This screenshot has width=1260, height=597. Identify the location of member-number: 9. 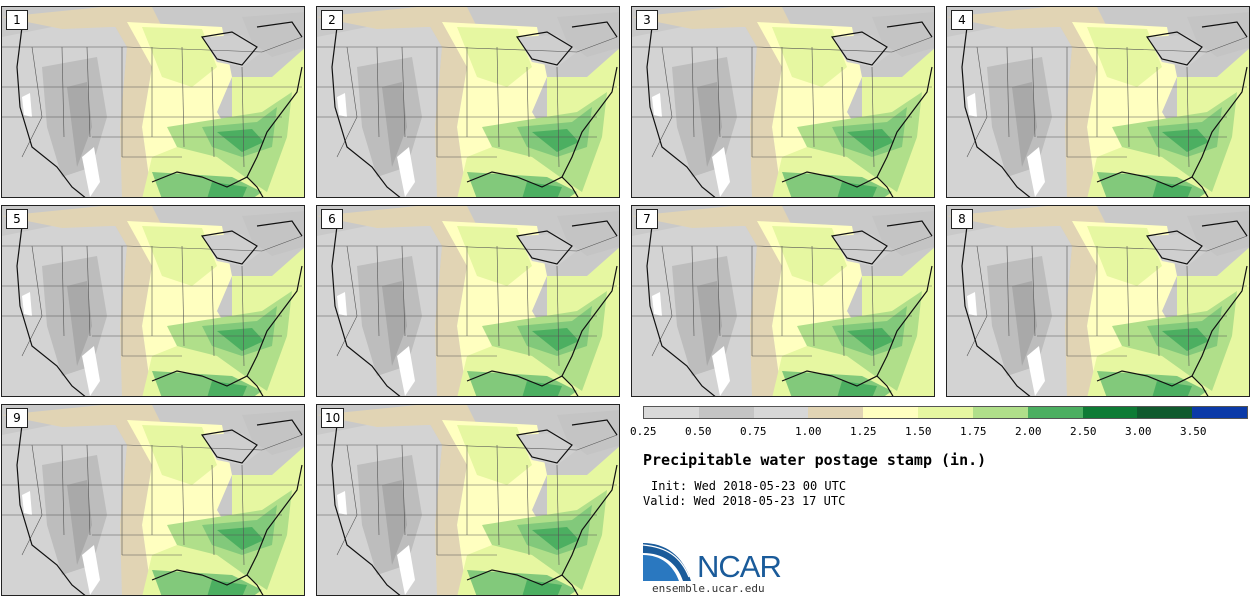
(17, 418).